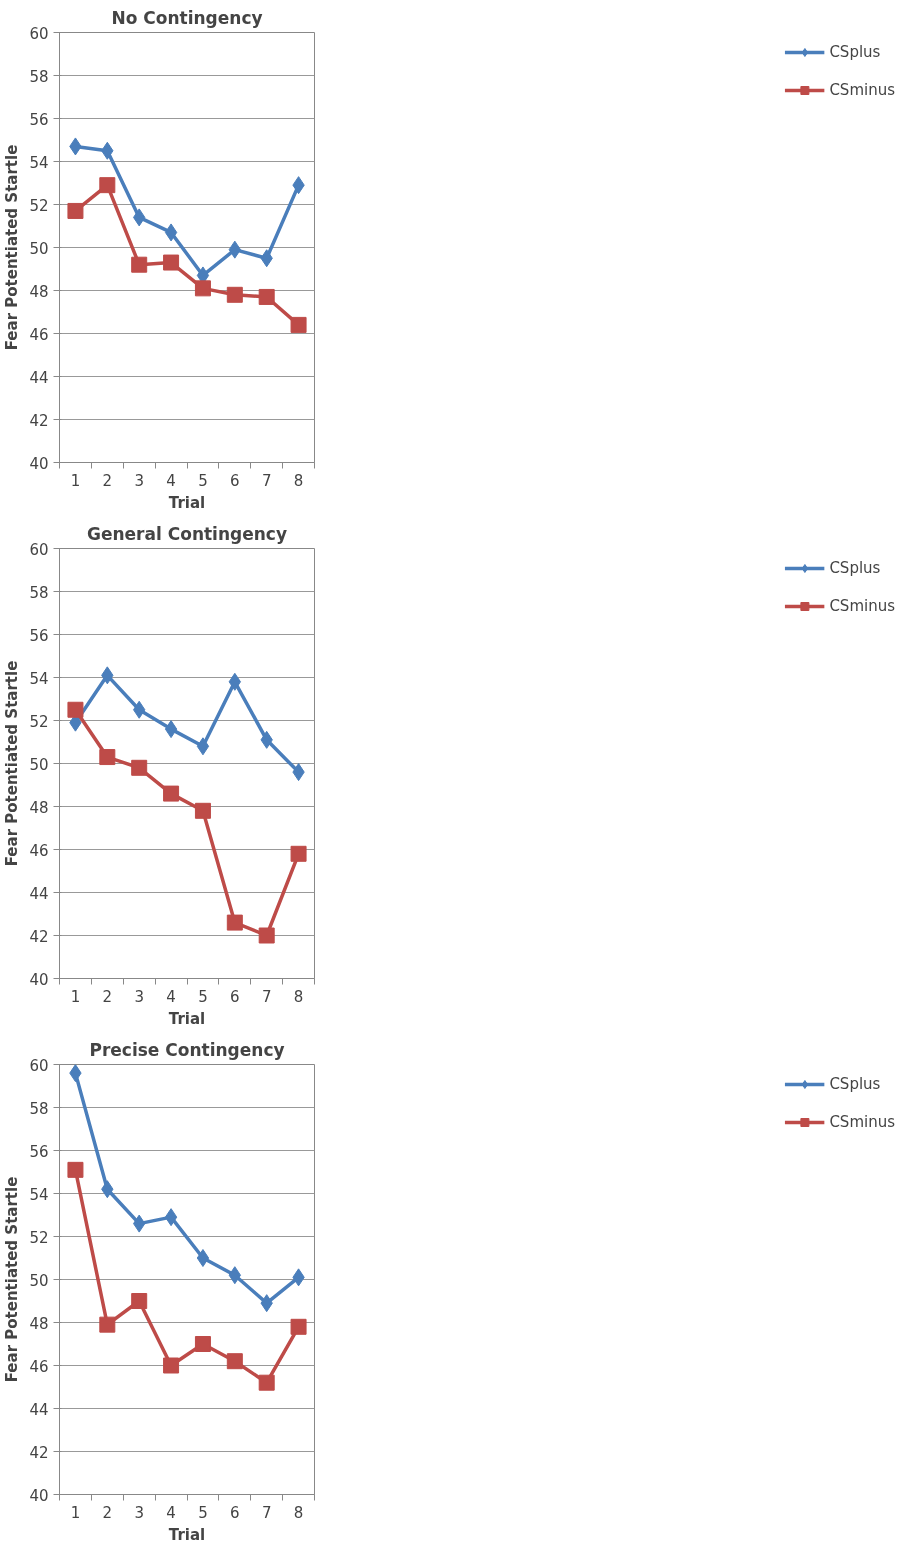  Describe the element at coordinates (187, 17) in the screenshot. I see `chart-title: No Contingency` at that location.